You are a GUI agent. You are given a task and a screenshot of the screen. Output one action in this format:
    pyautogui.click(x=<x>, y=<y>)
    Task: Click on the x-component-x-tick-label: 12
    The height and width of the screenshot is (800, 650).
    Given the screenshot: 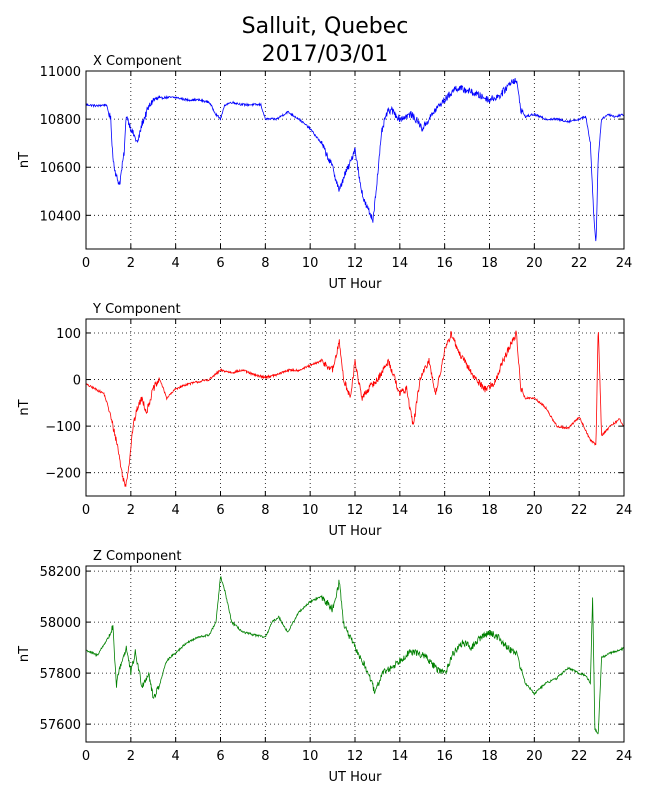 What is the action you would take?
    pyautogui.click(x=355, y=263)
    